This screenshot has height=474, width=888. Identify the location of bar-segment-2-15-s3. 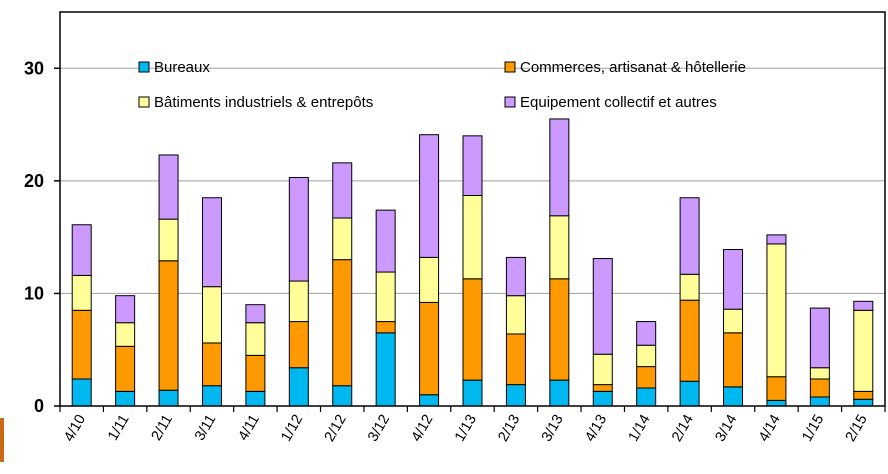
(863, 305).